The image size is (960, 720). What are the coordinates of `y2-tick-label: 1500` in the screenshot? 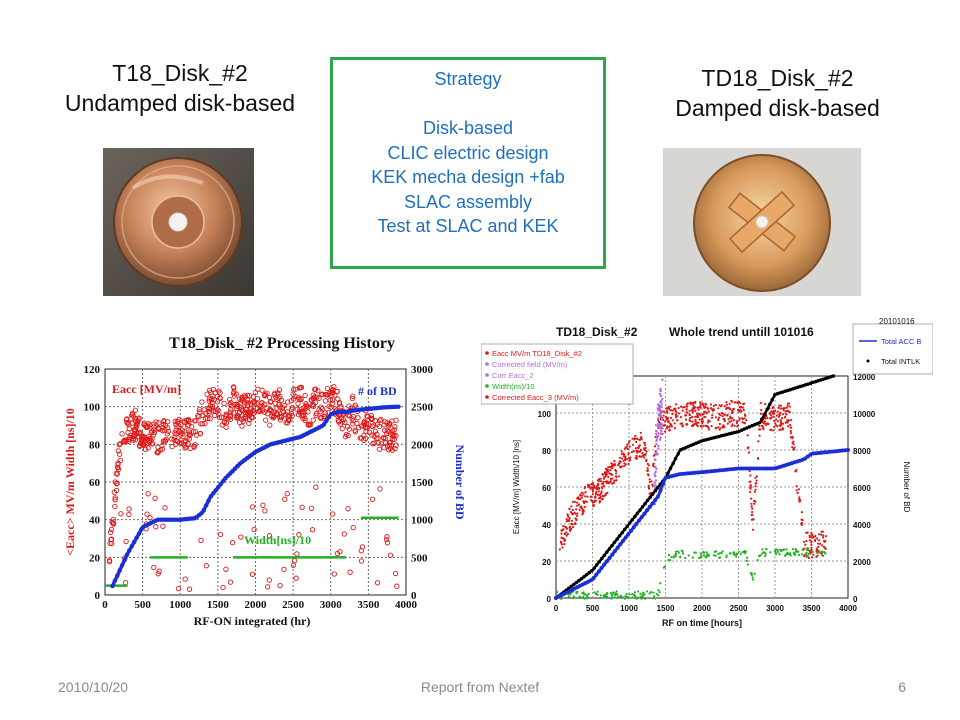 It's located at (422, 483).